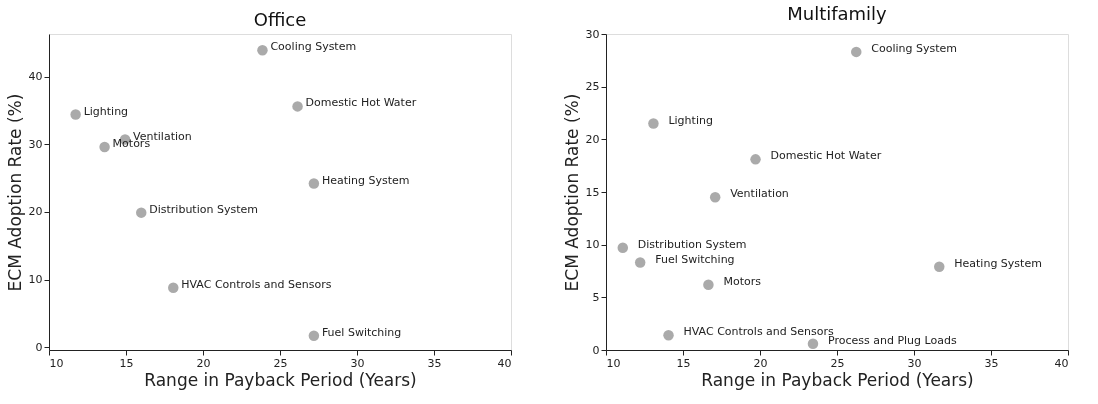  I want to click on y-tick-label: 25, so click(592, 87).